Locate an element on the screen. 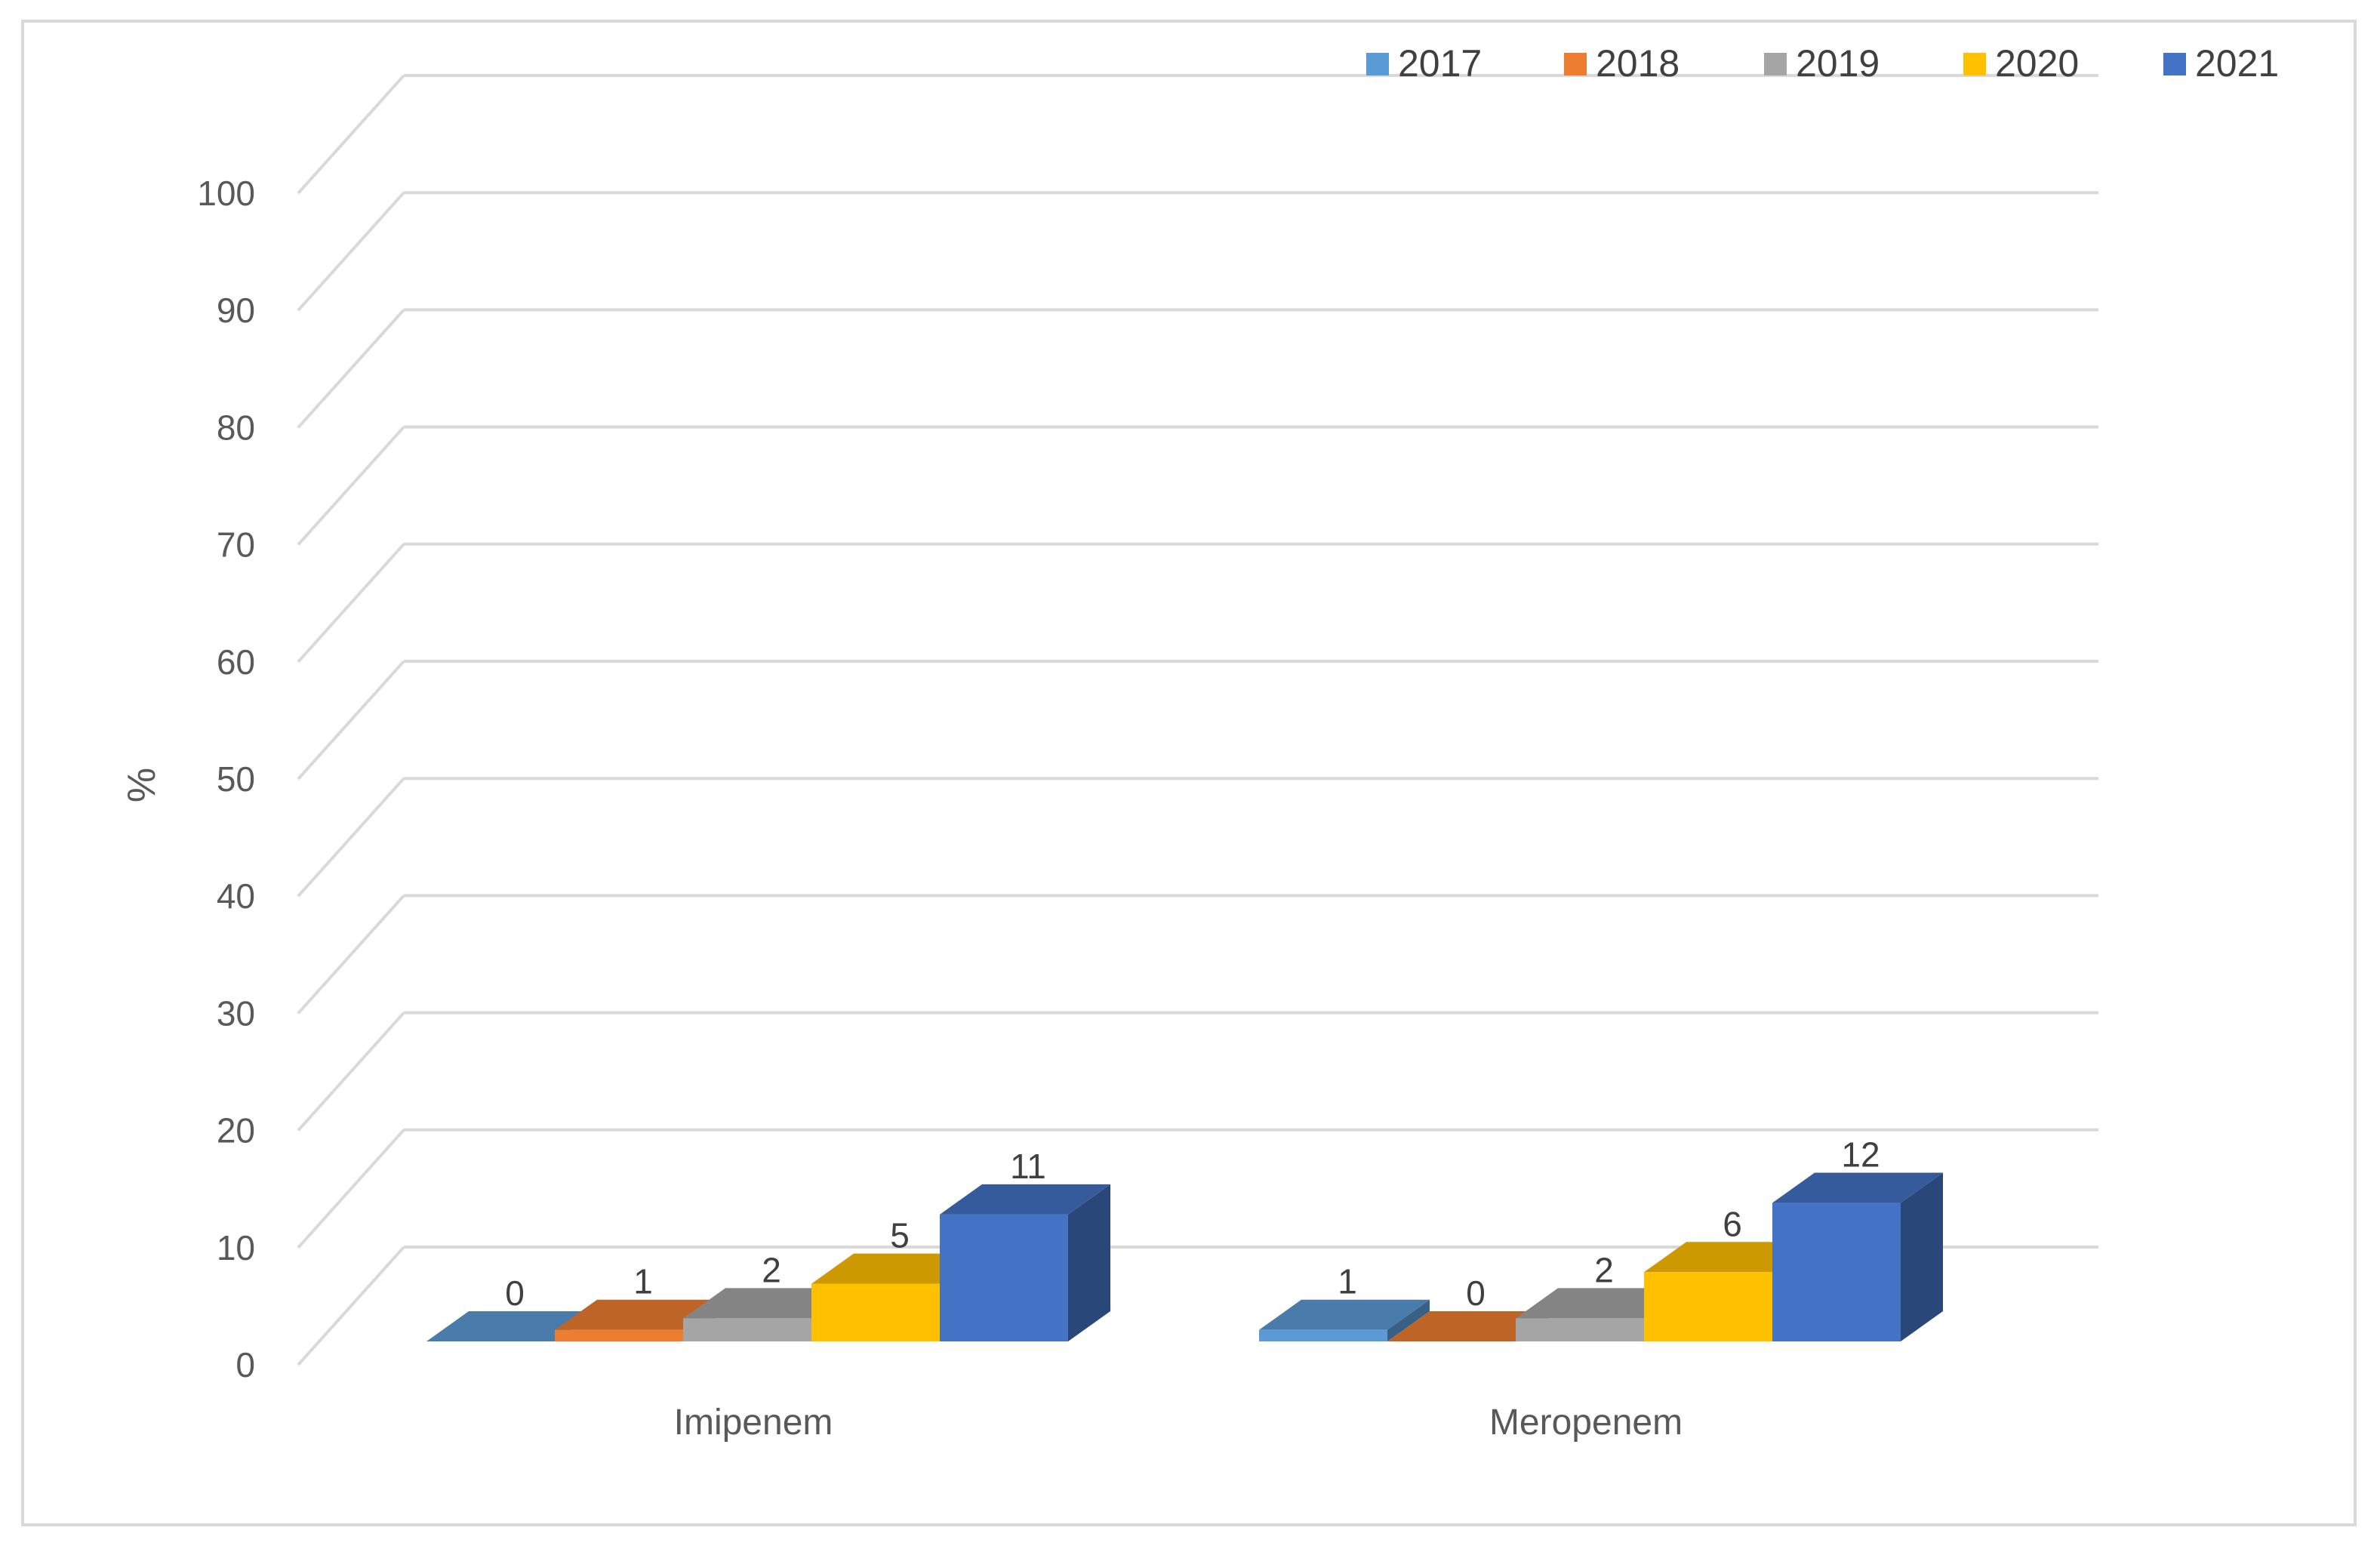 This screenshot has width=2380, height=1549. bar-2018-meropenem is located at coordinates (1472, 1326).